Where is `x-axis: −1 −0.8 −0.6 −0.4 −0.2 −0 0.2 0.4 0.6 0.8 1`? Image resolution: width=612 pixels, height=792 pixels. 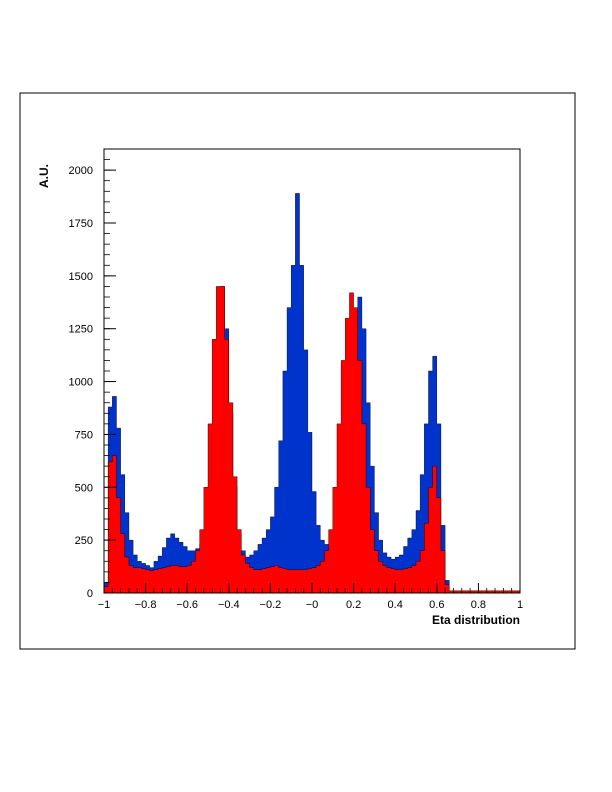 x-axis: −1 −0.8 −0.6 −0.4 −0.2 −0 0.2 0.4 0.6 0.8 1 is located at coordinates (310, 597).